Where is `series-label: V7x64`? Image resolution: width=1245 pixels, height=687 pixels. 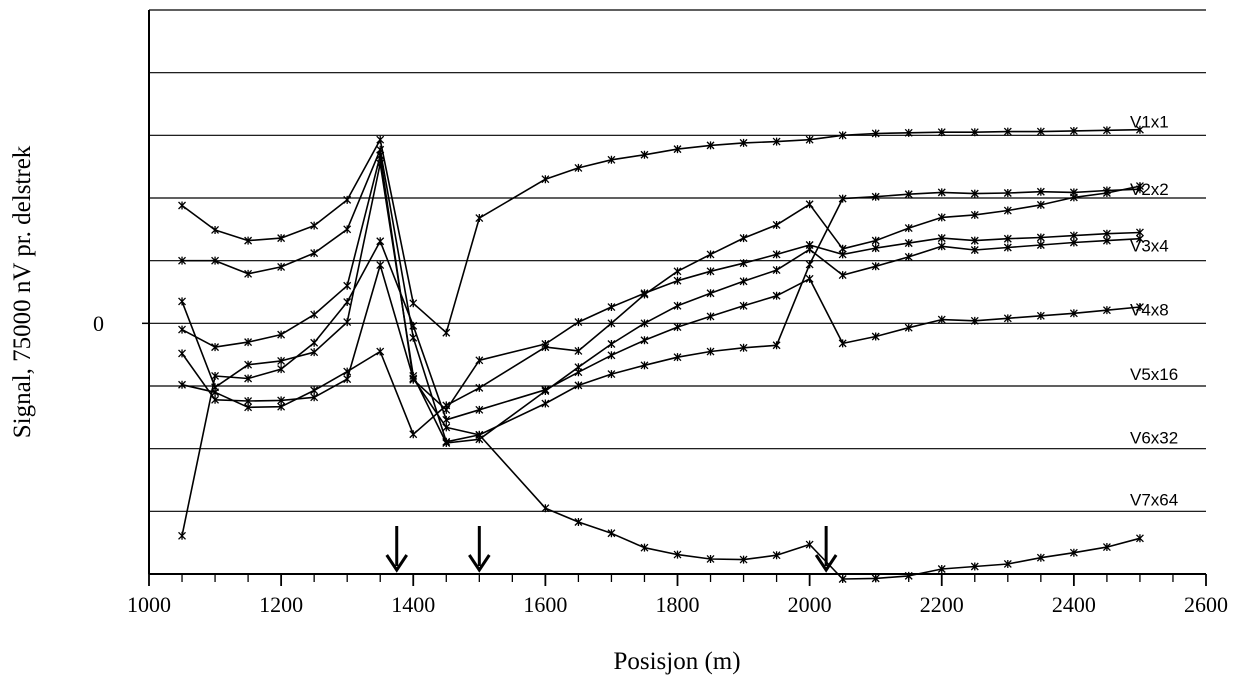
series-label: V7x64 is located at coordinates (1154, 499).